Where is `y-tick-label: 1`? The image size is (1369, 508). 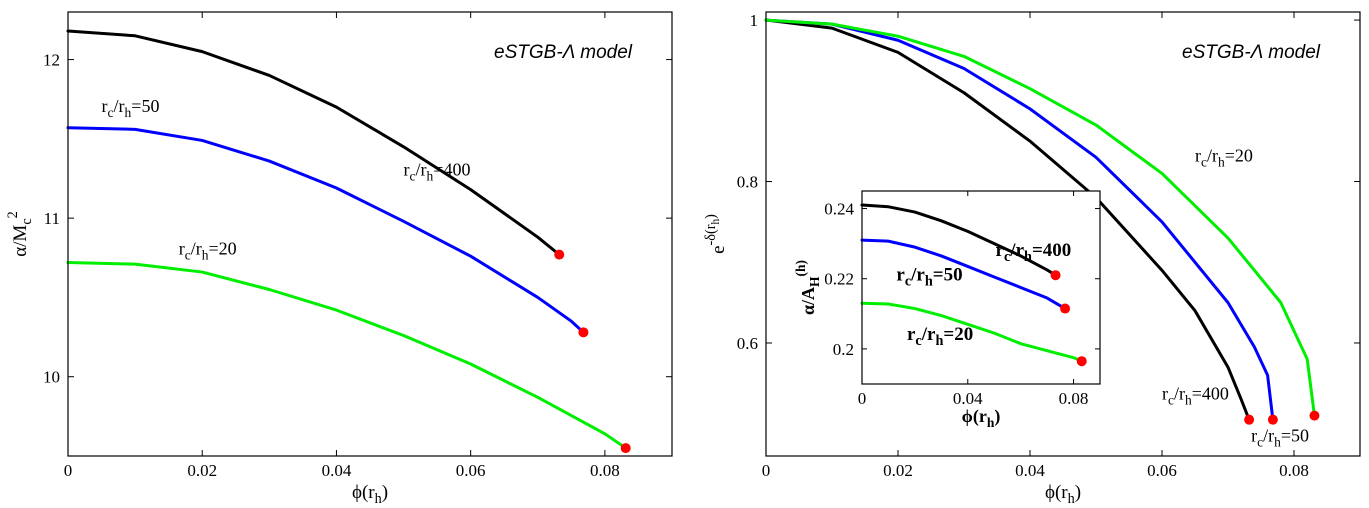 y-tick-label: 1 is located at coordinates (754, 20).